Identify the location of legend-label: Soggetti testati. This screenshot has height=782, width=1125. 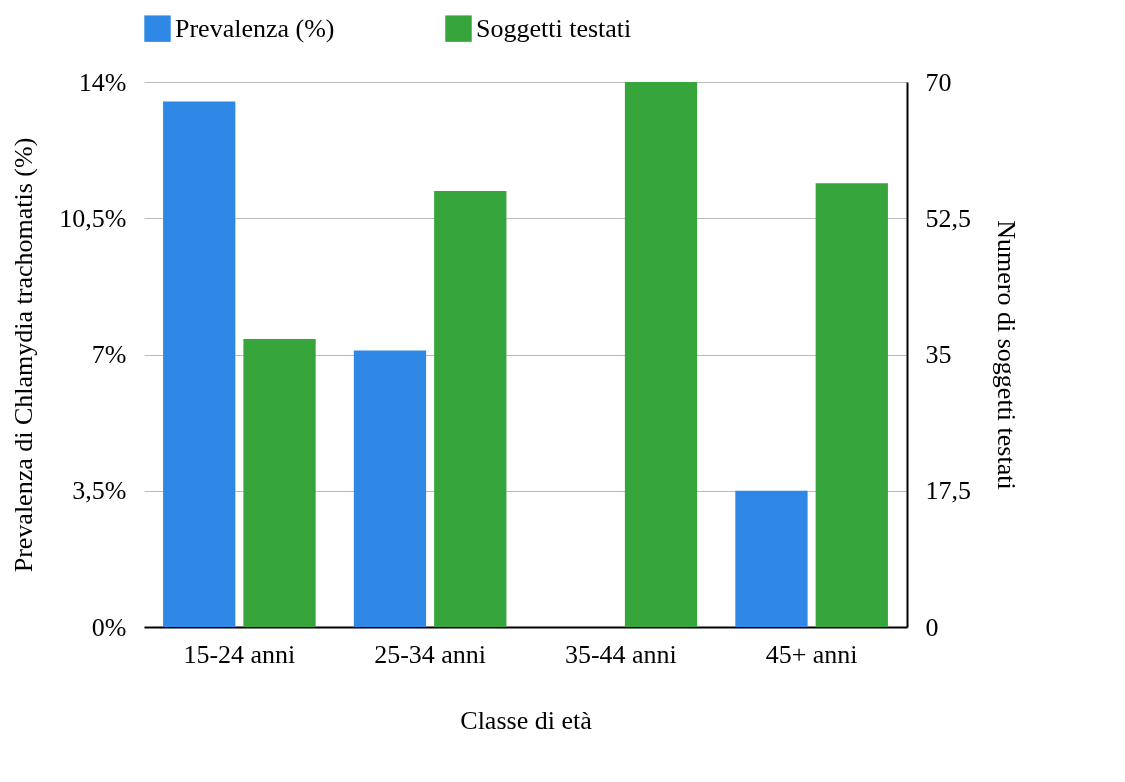
(554, 28).